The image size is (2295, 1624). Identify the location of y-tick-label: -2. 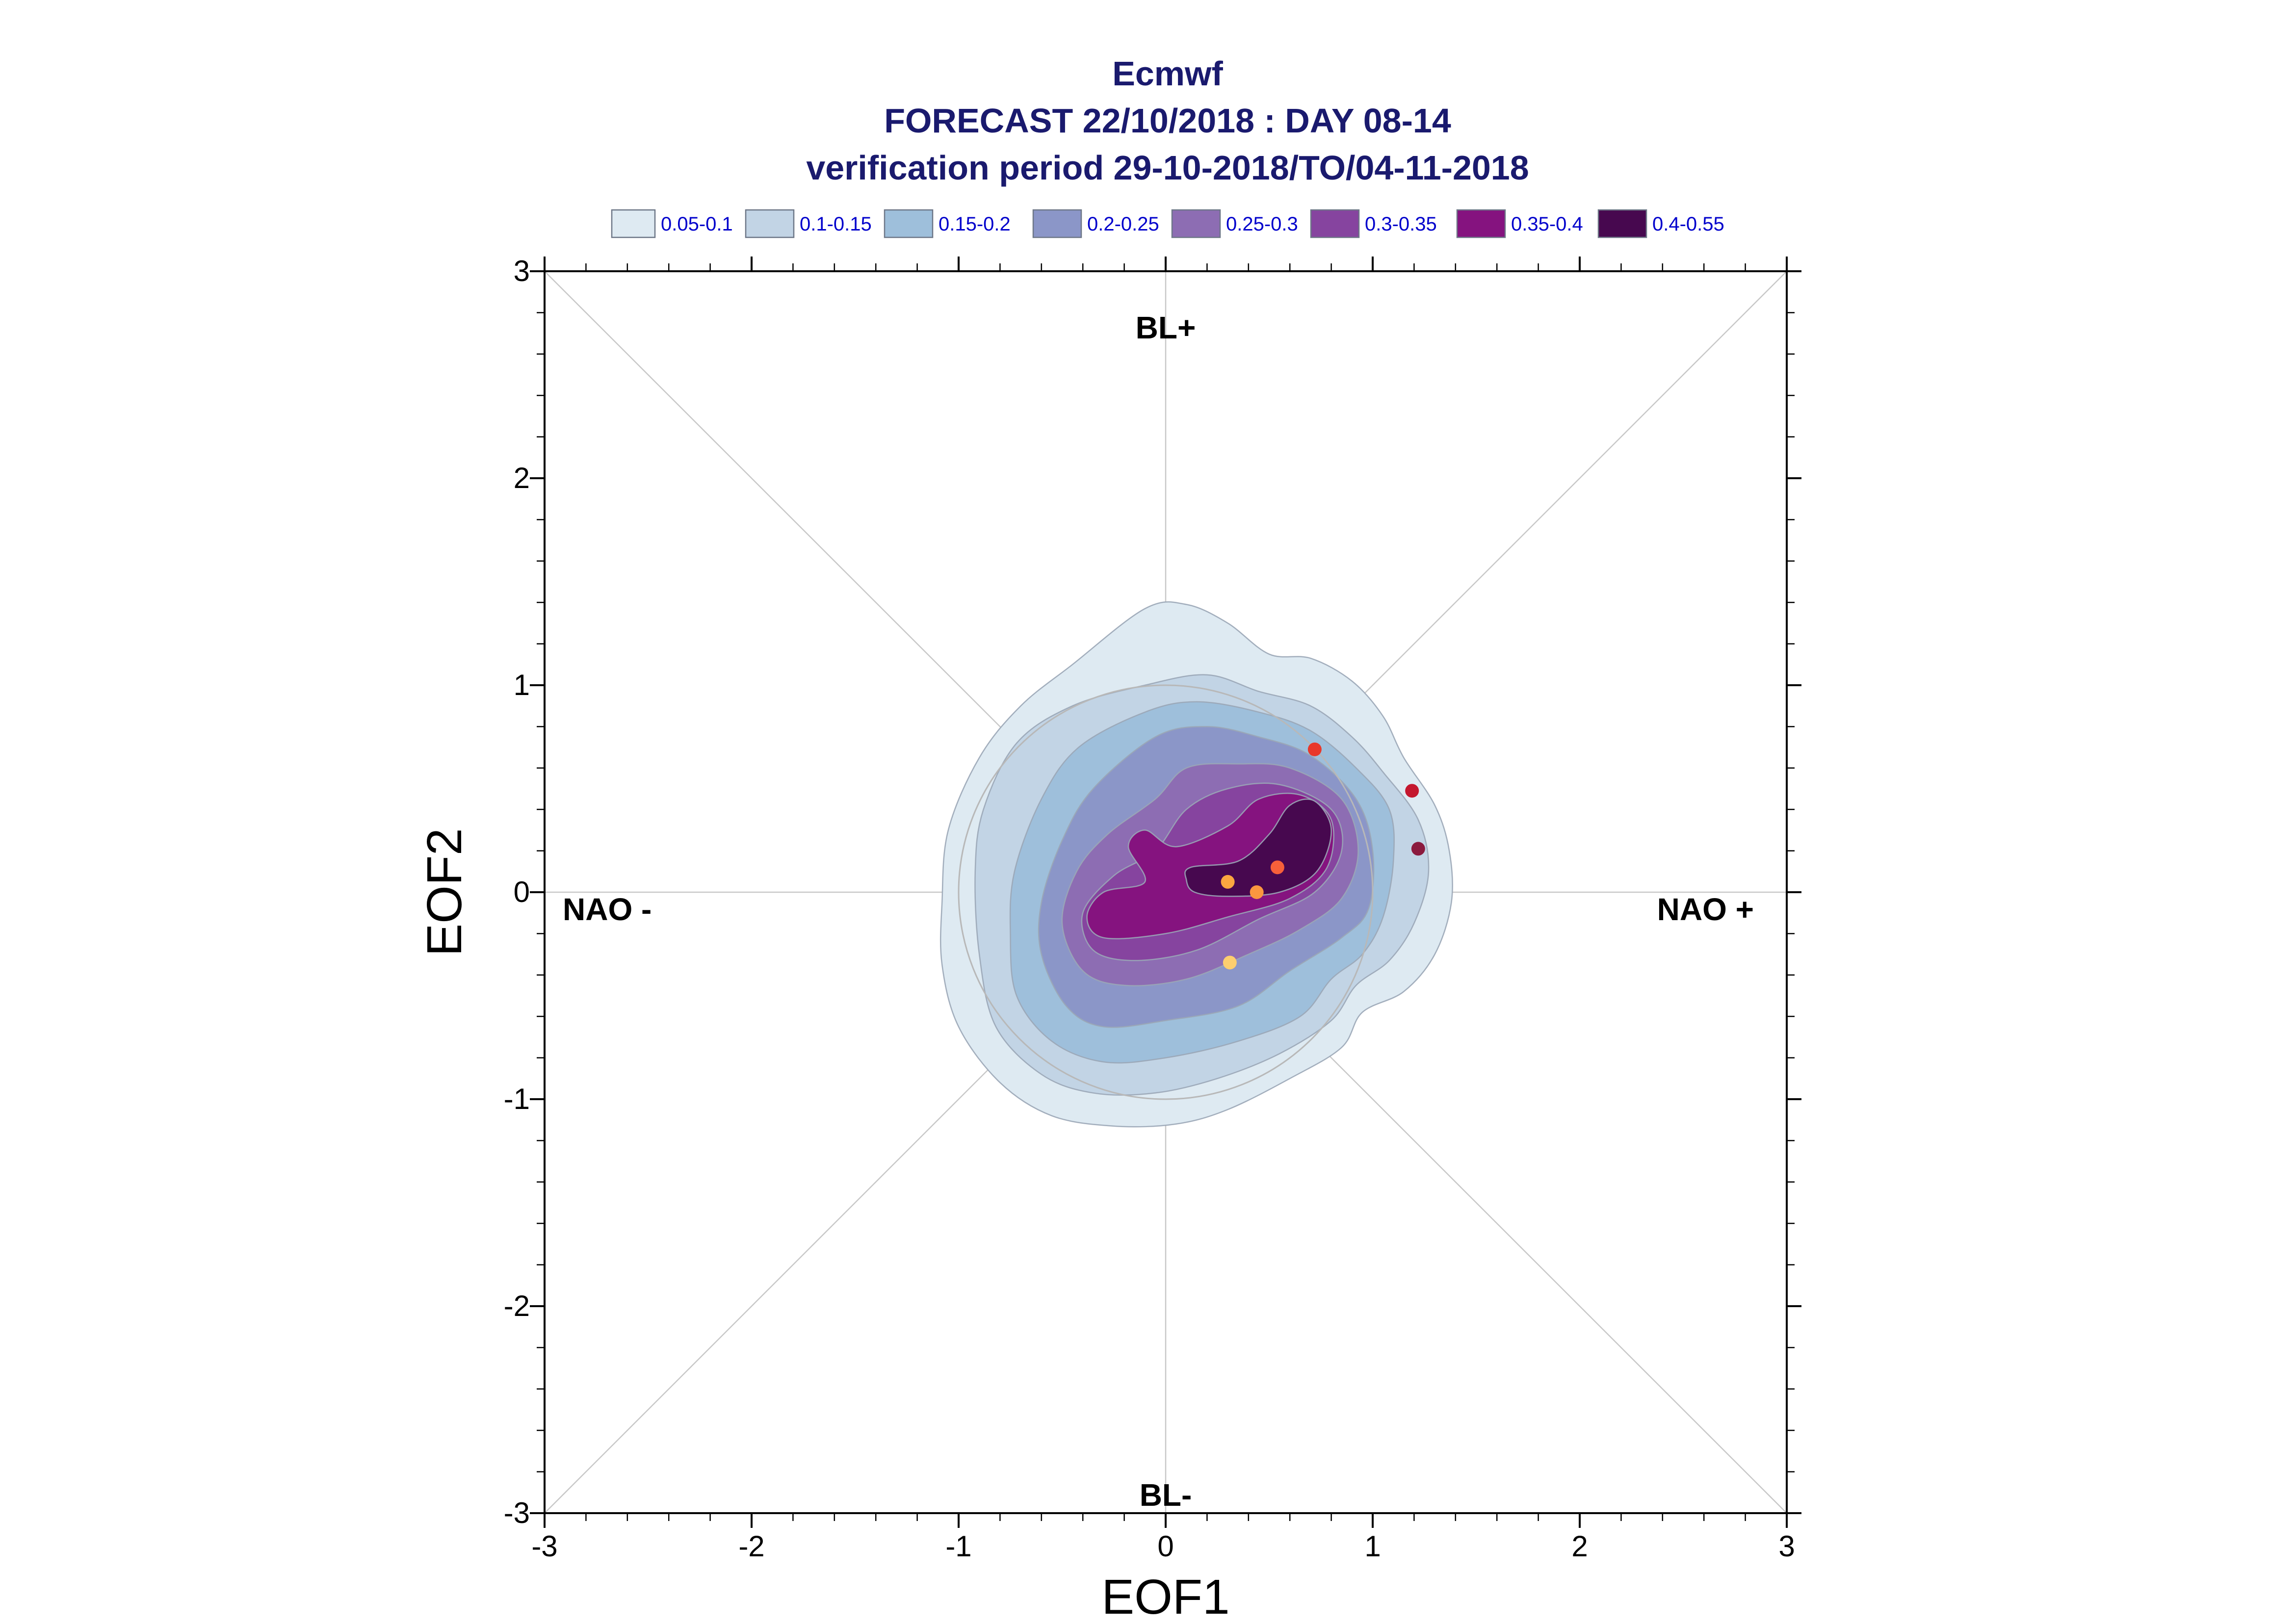
(517, 1305).